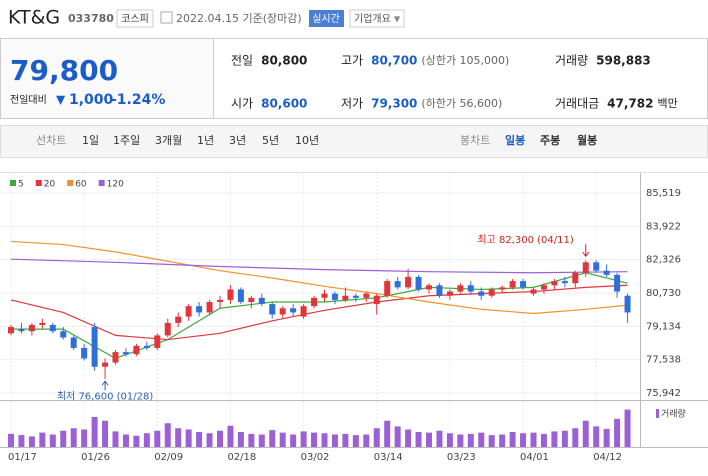 This screenshot has height=476, width=708. Describe the element at coordinates (354, 141) in the screenshot. I see `toolbar` at that location.